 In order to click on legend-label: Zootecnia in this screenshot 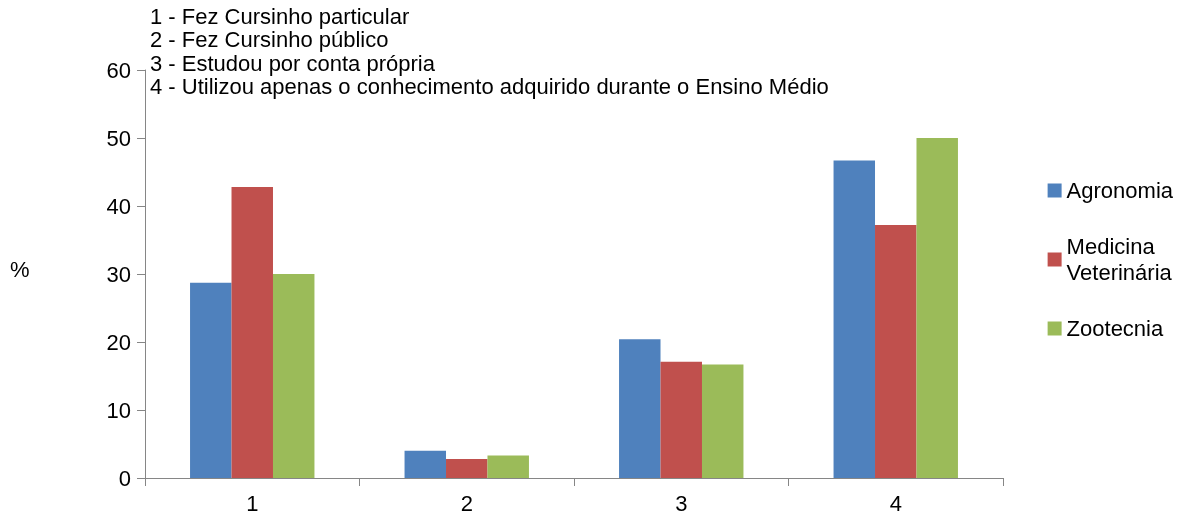, I will do `click(1115, 328)`.